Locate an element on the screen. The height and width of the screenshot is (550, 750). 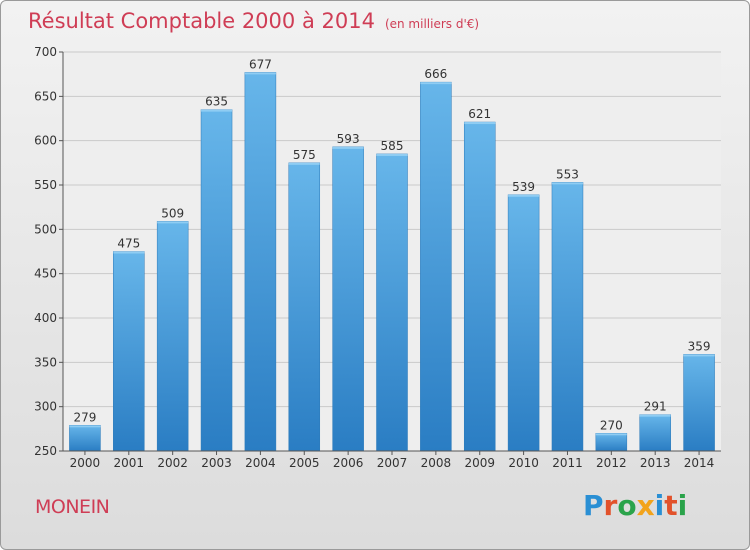
y-tick-label: 250 is located at coordinates (45, 451).